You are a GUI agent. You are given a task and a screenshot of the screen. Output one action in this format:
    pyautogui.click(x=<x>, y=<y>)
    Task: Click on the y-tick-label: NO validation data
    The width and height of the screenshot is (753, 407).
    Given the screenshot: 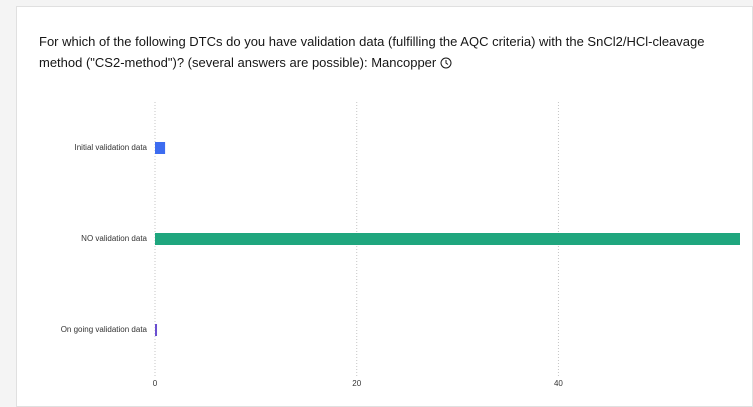 What is the action you would take?
    pyautogui.click(x=114, y=238)
    